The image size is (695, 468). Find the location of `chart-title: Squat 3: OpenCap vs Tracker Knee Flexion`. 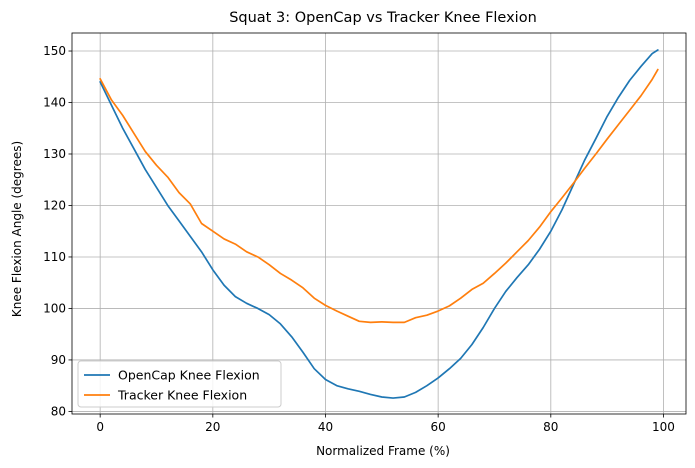

chart-title: Squat 3: OpenCap vs Tracker Knee Flexion is located at coordinates (383, 18).